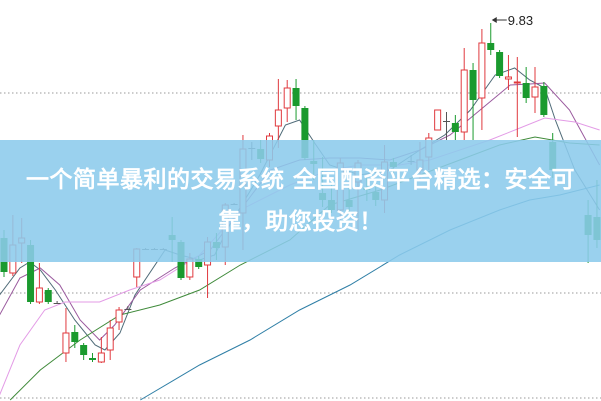 The width and height of the screenshot is (601, 401). What do you see at coordinates (520, 20) in the screenshot?
I see `annotation-label: 9.83` at bounding box center [520, 20].